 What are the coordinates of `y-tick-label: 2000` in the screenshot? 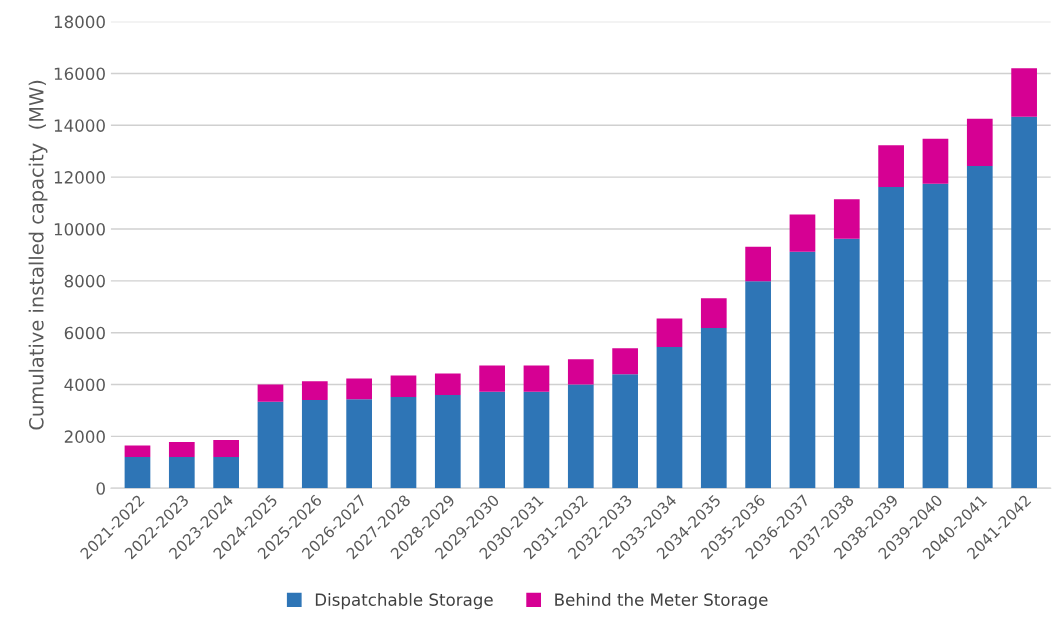 It's located at (84, 436).